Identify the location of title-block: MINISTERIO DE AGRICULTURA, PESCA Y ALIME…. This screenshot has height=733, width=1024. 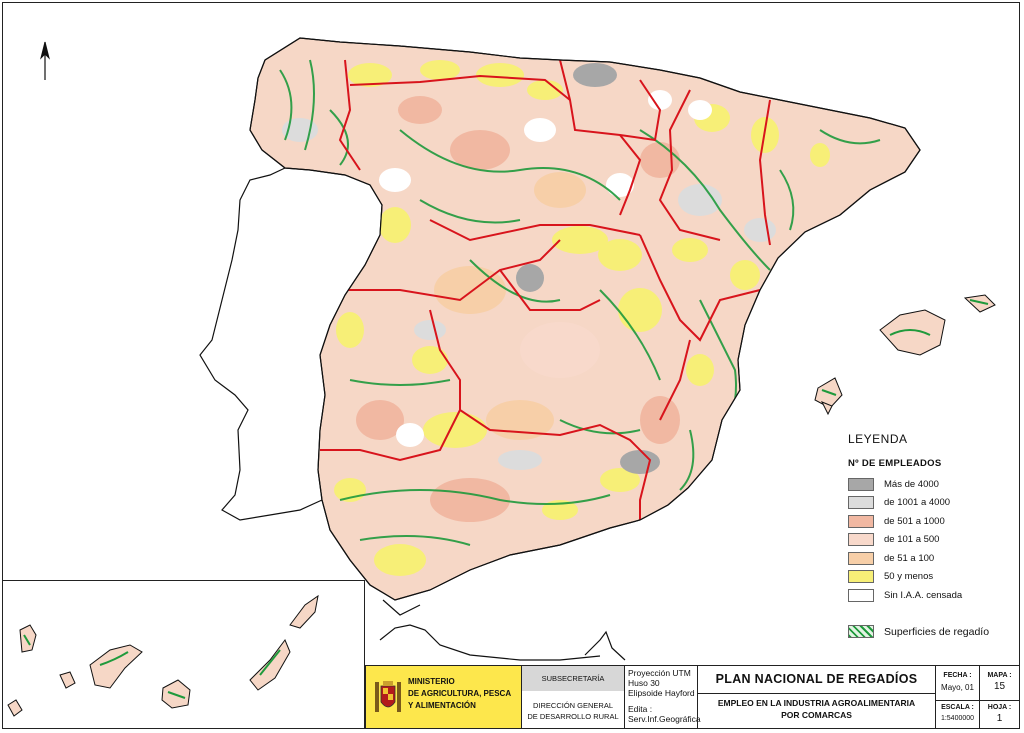
(692, 697).